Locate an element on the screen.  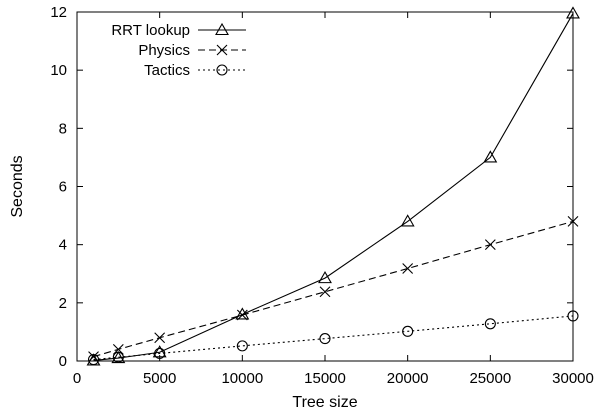
legend-item: Physics is located at coordinates (192, 50).